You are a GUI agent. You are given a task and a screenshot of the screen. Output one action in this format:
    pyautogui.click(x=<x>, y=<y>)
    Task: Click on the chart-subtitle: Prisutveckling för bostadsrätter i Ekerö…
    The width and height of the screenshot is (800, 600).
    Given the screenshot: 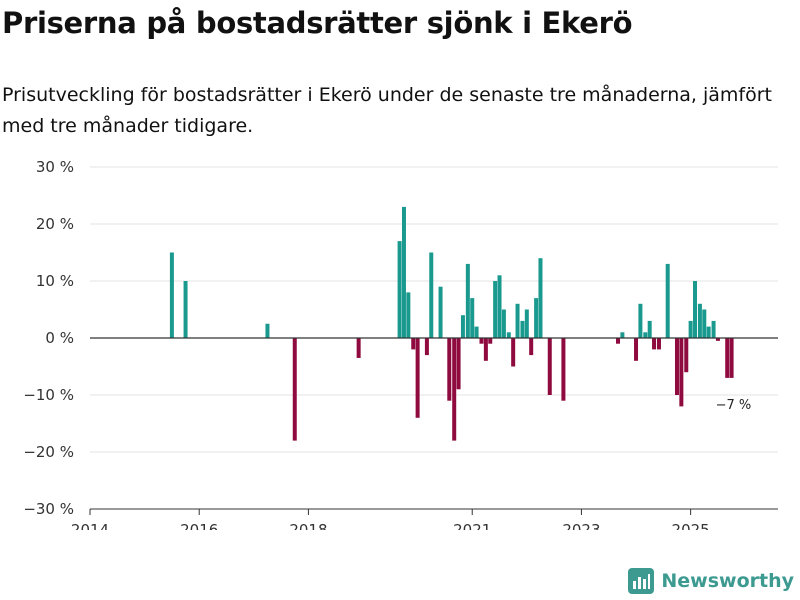 What is the action you would take?
    pyautogui.click(x=387, y=110)
    